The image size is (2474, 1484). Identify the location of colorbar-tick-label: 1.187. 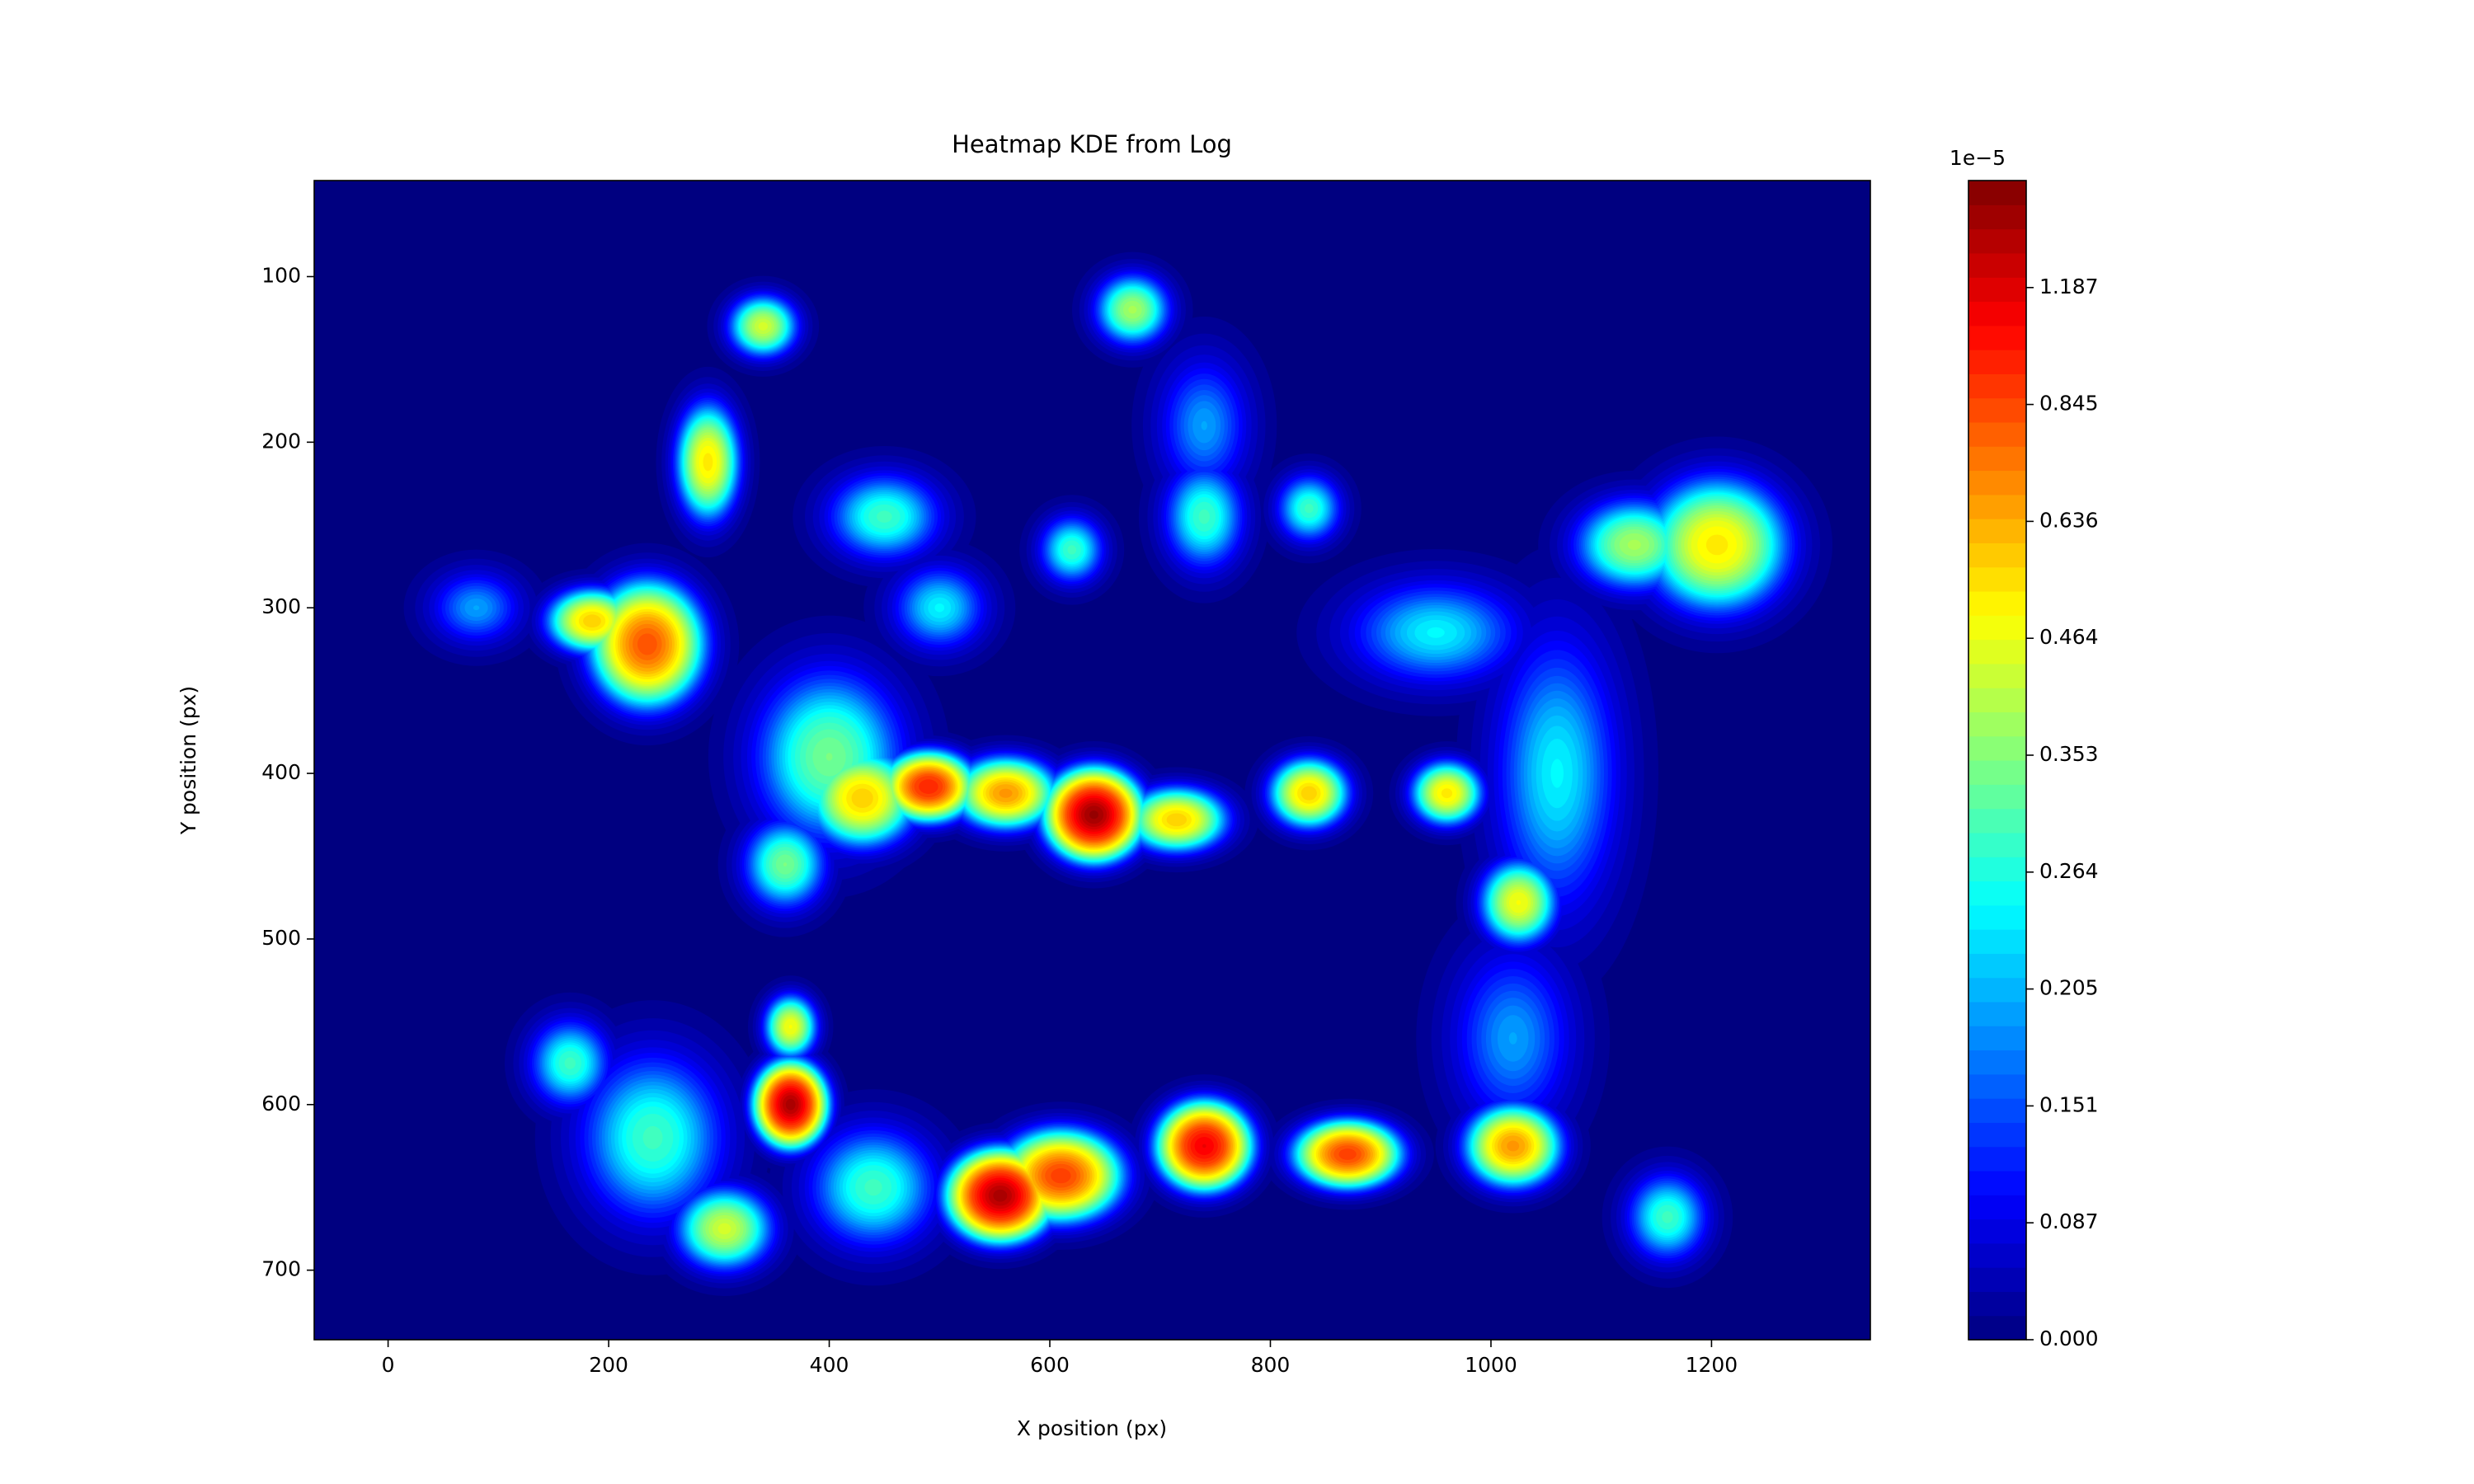
(2069, 286).